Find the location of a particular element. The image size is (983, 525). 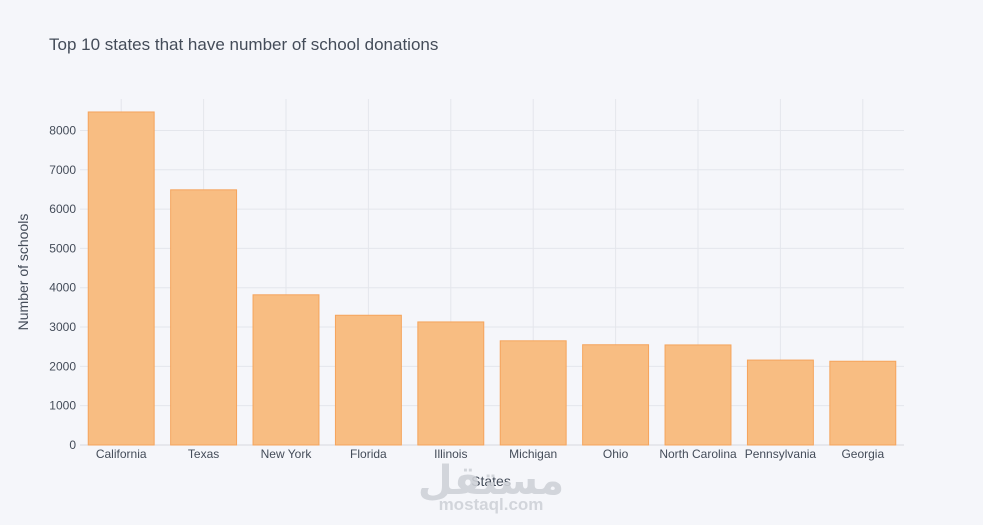

y-tick-labels: 0 1000 2000 3000 4000 5000 6000 7000 8000 is located at coordinates (62, 287).